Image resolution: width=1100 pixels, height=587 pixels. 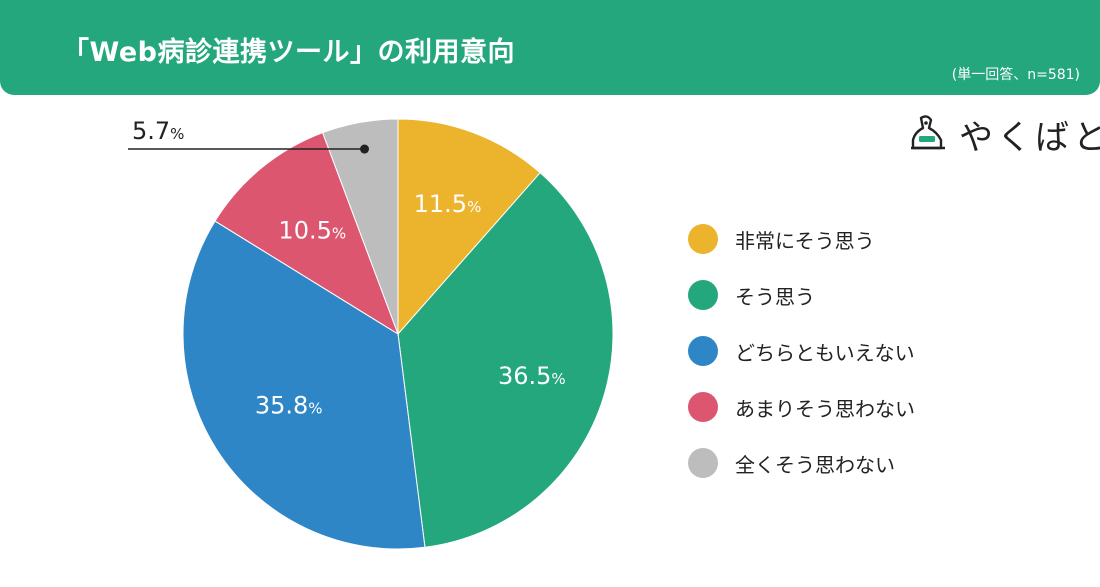 I want to click on sample-note: (単一回答、n=581), so click(x=1015, y=75).